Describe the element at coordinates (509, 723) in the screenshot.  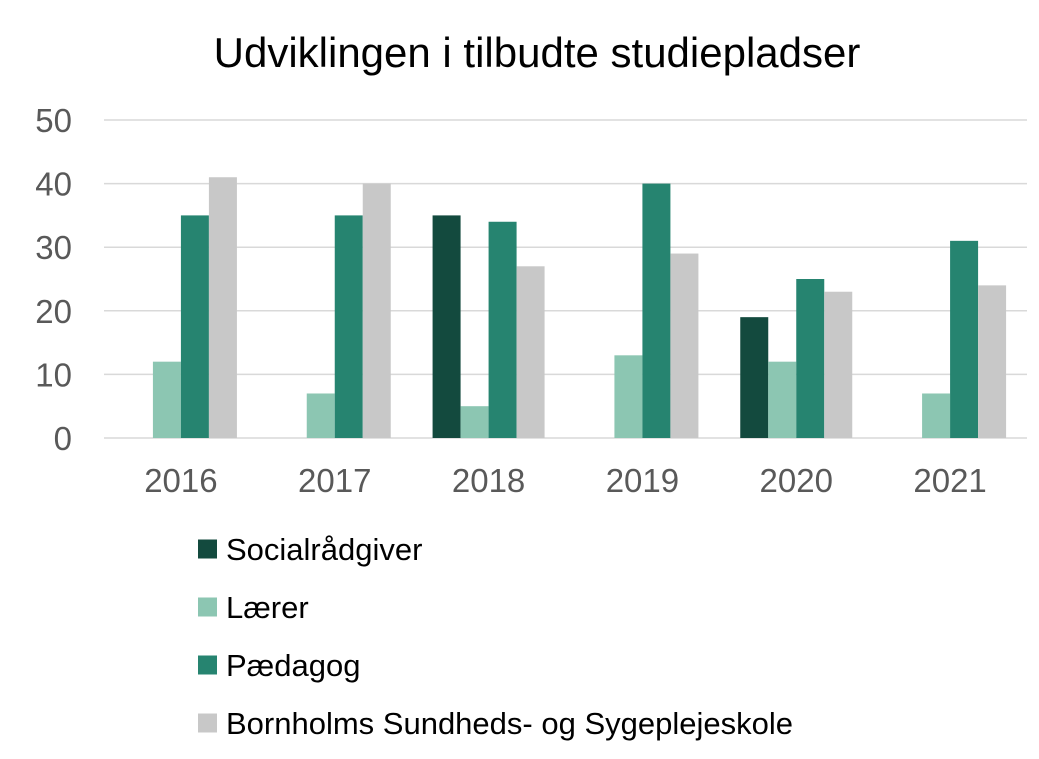
I see `legend-label: Bornholms Sundheds- og Sygeplejeskole` at that location.